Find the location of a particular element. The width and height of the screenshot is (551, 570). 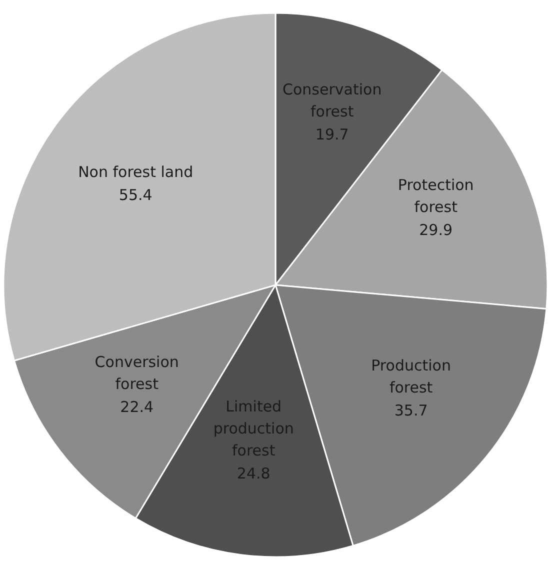

slice-label: Conversion forest is located at coordinates (136, 372).